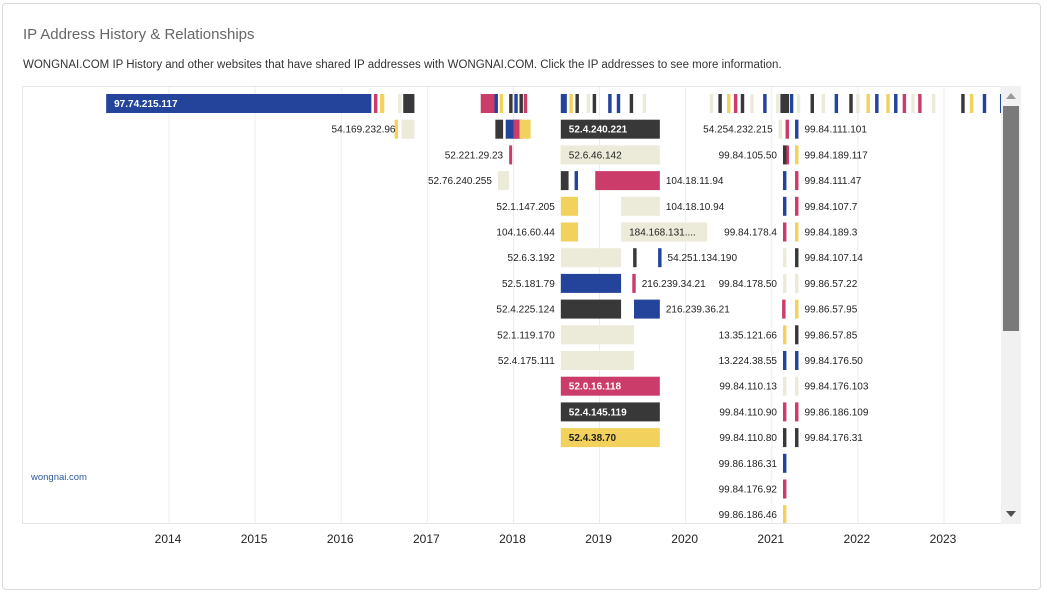  I want to click on ip-range-label: 13.224.38.55, so click(748, 361).